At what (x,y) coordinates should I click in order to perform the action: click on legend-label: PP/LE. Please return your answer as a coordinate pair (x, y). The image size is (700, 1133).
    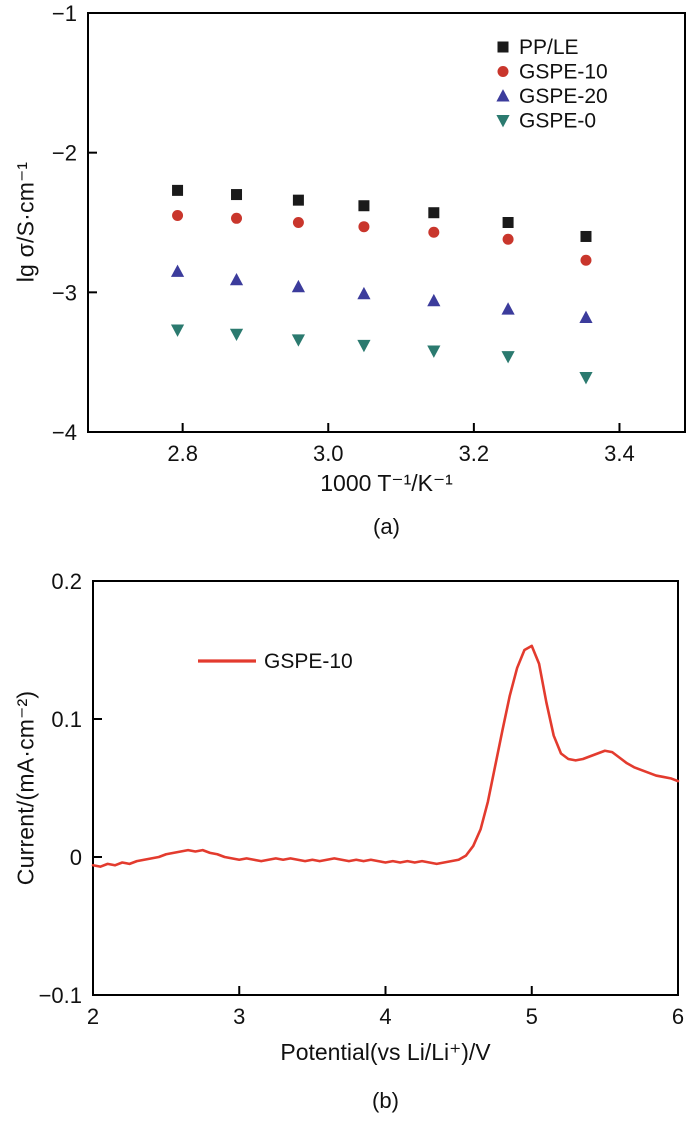
    Looking at the image, I should click on (549, 47).